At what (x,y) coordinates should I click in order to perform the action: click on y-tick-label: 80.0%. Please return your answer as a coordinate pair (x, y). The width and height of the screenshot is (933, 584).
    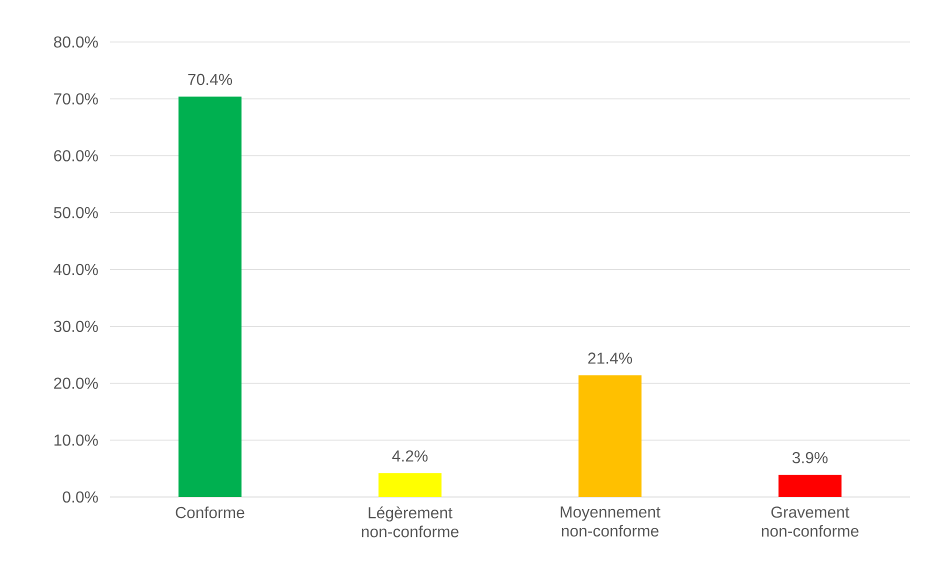
    Looking at the image, I should click on (76, 42).